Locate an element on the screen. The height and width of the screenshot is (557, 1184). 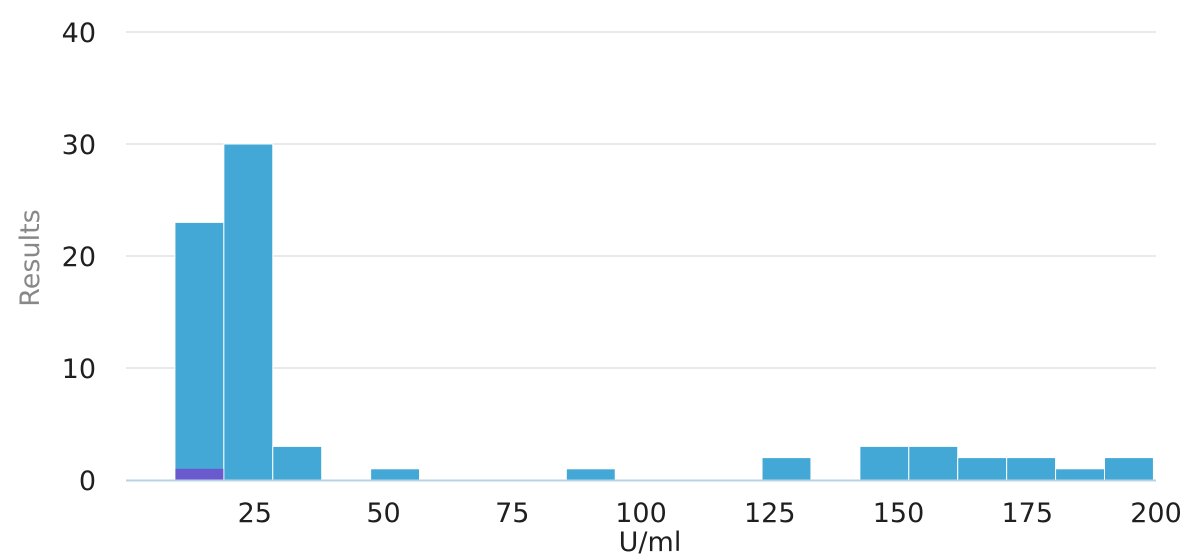
highlight-bar is located at coordinates (199, 474).